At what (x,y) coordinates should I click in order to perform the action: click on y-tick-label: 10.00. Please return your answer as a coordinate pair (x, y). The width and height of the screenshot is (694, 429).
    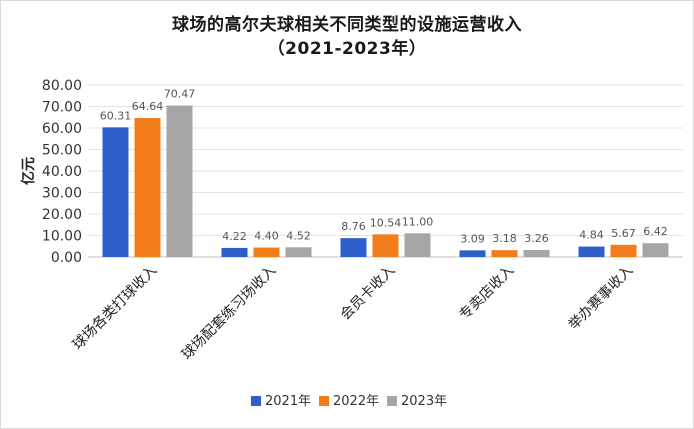
    Looking at the image, I should click on (62, 237).